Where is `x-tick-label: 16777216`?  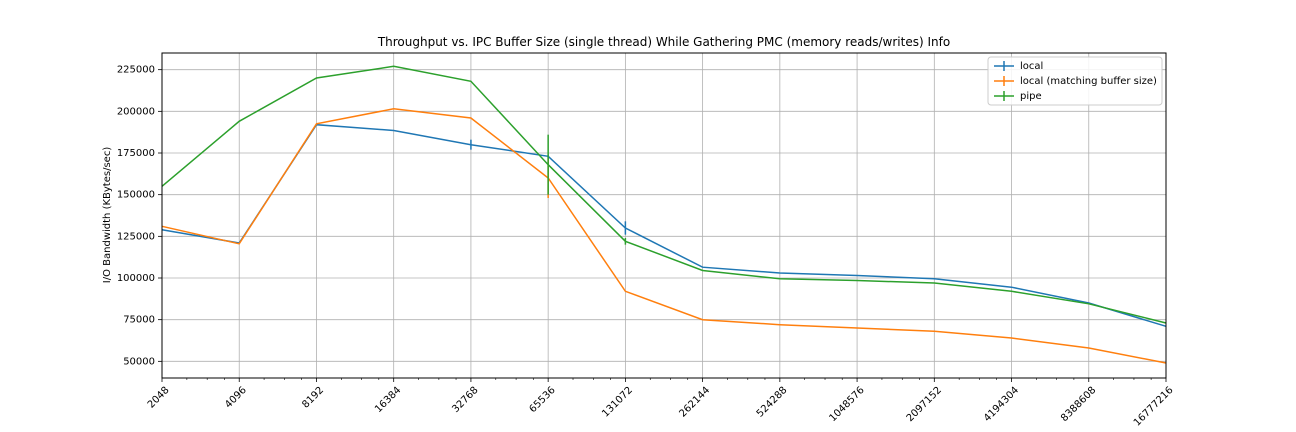 x-tick-label: 16777216 is located at coordinates (1154, 407).